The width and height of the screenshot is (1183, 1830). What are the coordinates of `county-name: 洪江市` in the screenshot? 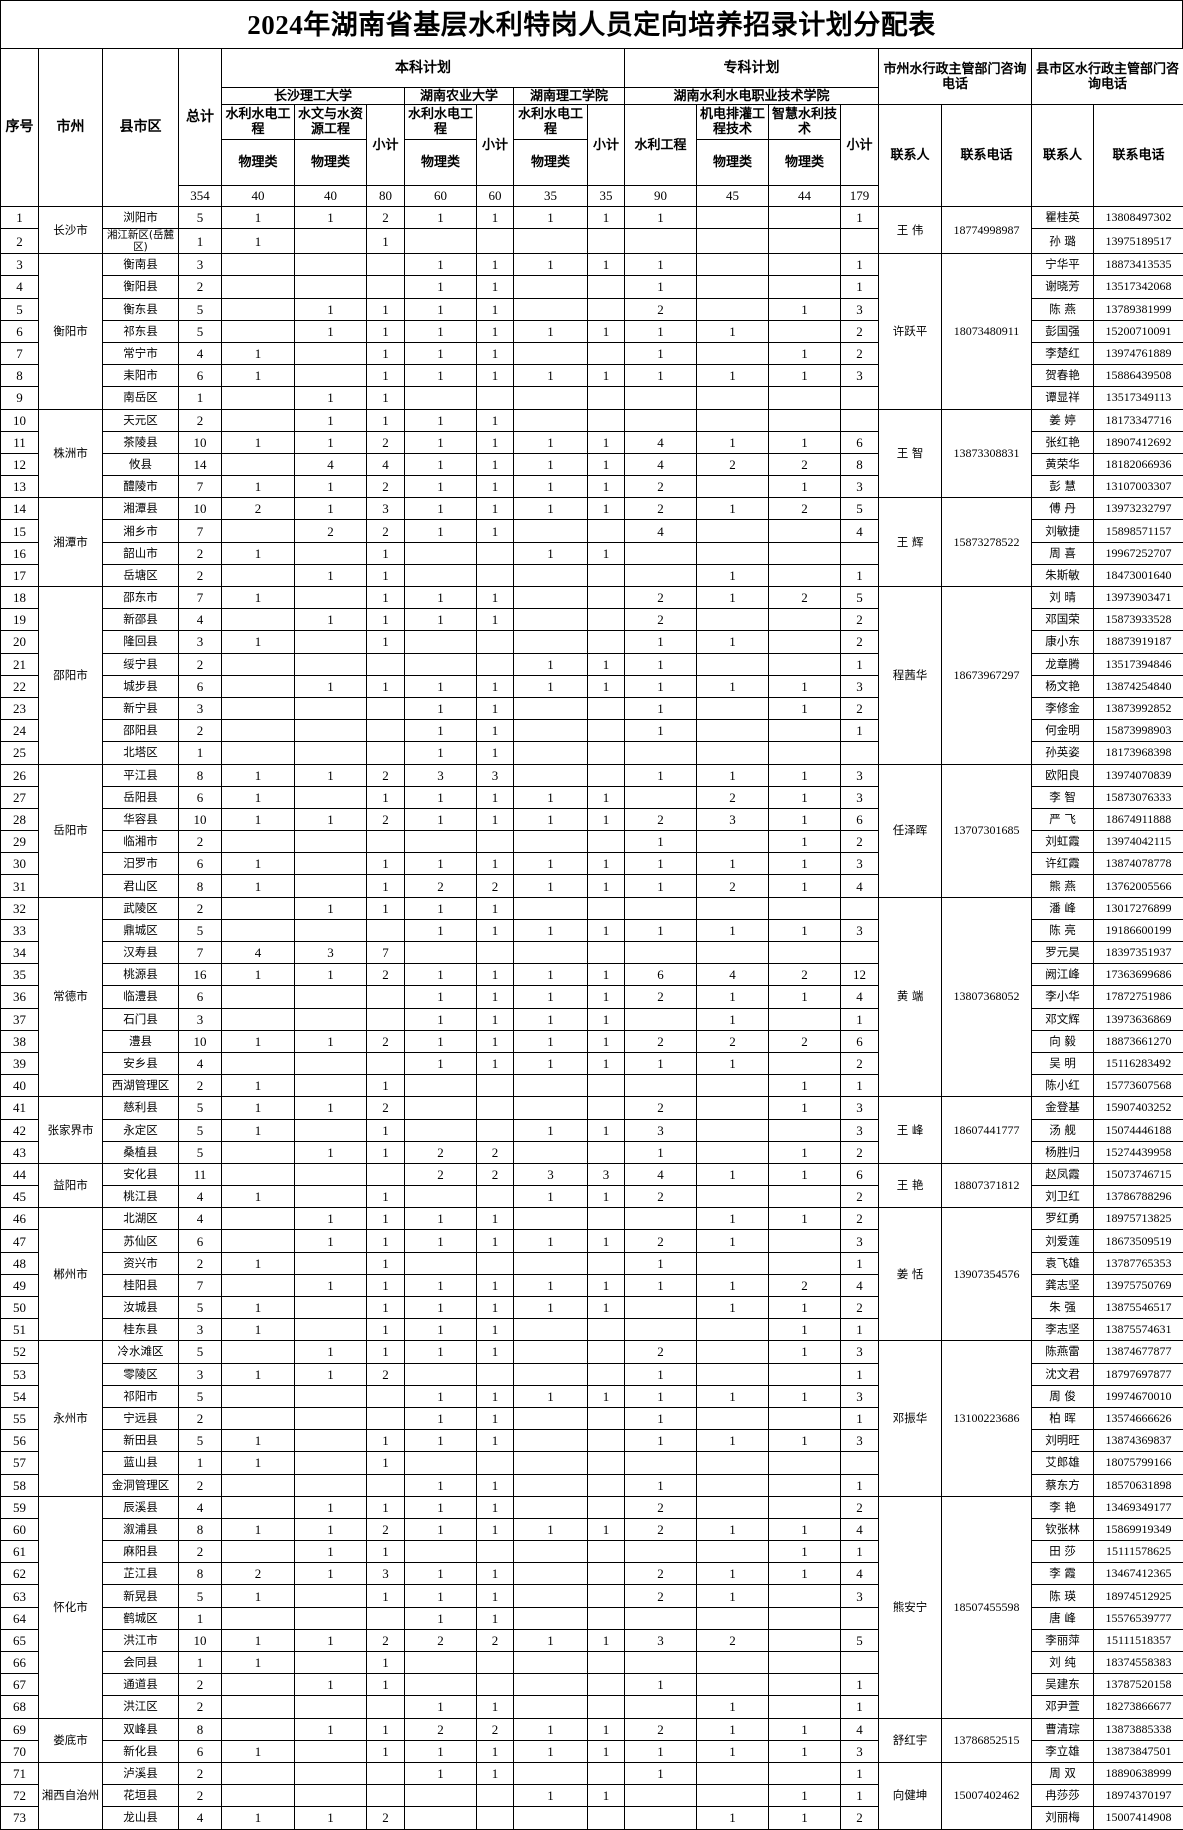 It's located at (141, 1640).